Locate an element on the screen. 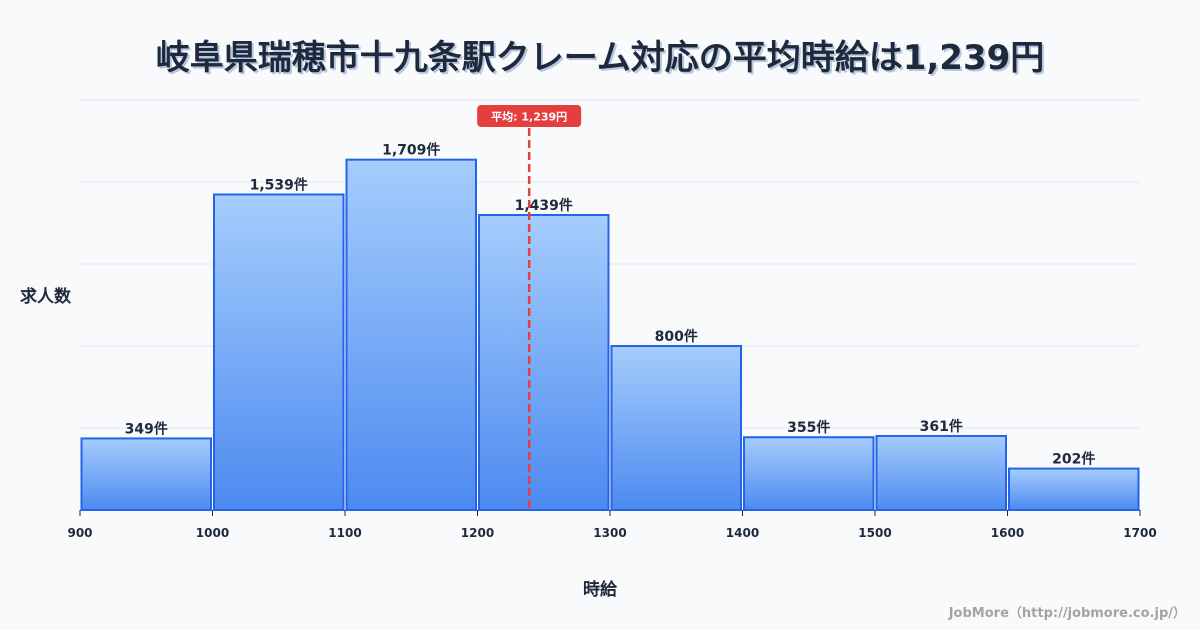 This screenshot has height=630, width=1200. source-credit: JobMore（http://jobmore.co.jp/） is located at coordinates (1067, 613).